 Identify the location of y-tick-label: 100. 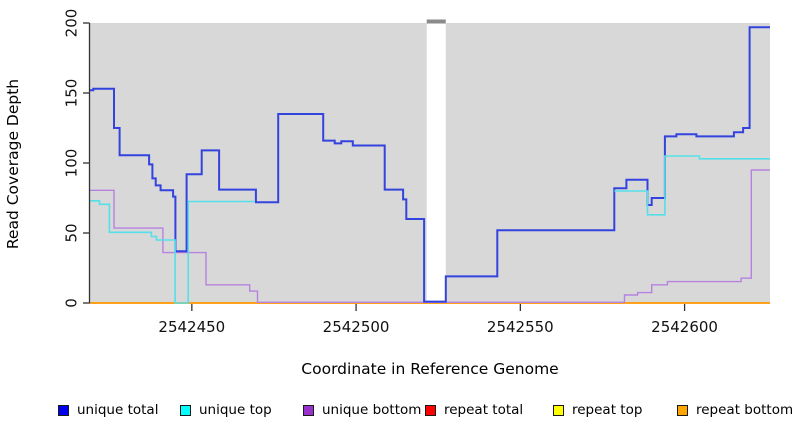
(72, 163).